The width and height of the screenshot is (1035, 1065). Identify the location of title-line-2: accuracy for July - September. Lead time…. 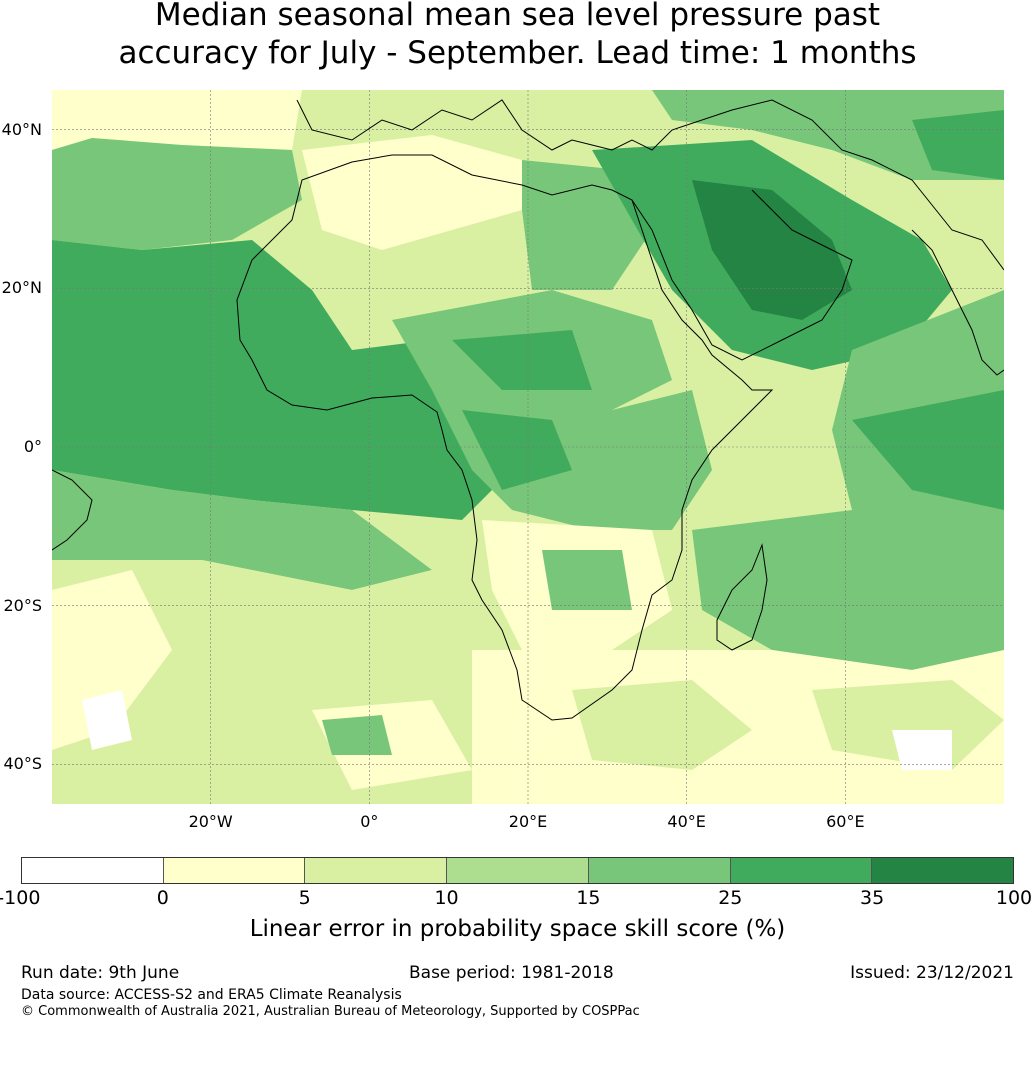
(517, 53).